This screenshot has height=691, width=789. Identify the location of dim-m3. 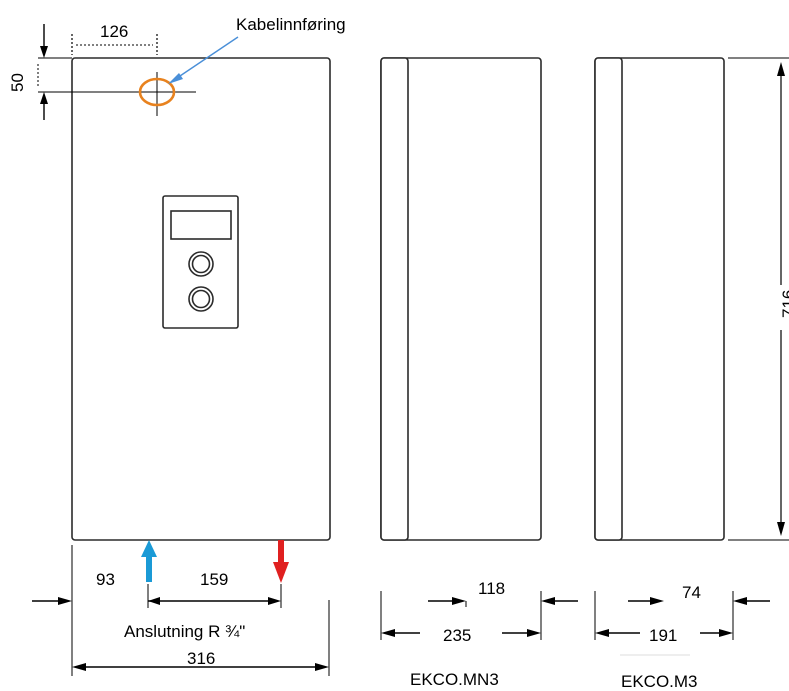
(682, 623).